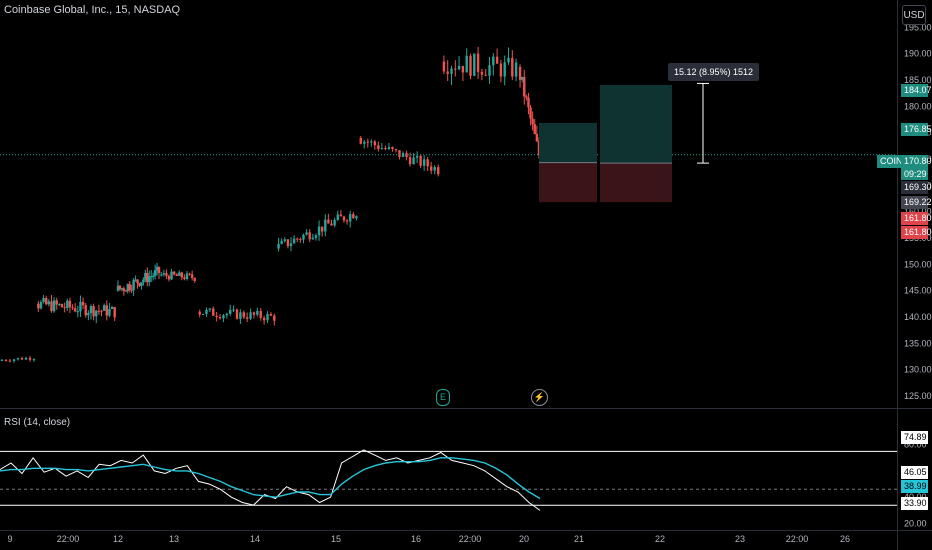 The height and width of the screenshot is (550, 932). I want to click on time-axis-tick: 20, so click(524, 539).